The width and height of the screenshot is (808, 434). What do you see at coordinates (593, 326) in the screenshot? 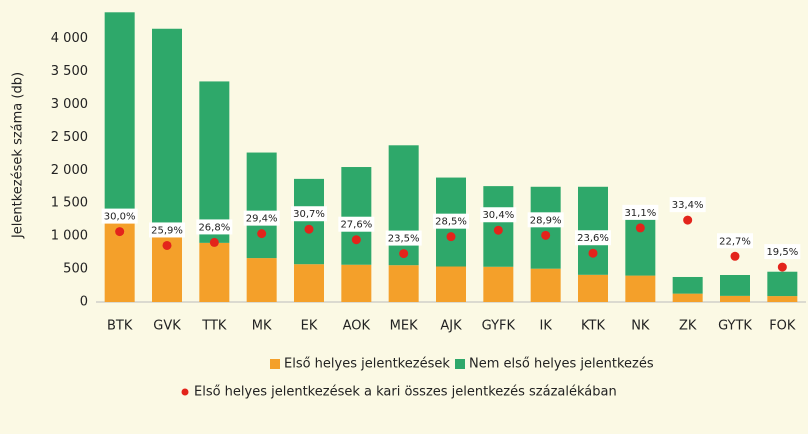
I see `x-tick-label: KTK` at bounding box center [593, 326].